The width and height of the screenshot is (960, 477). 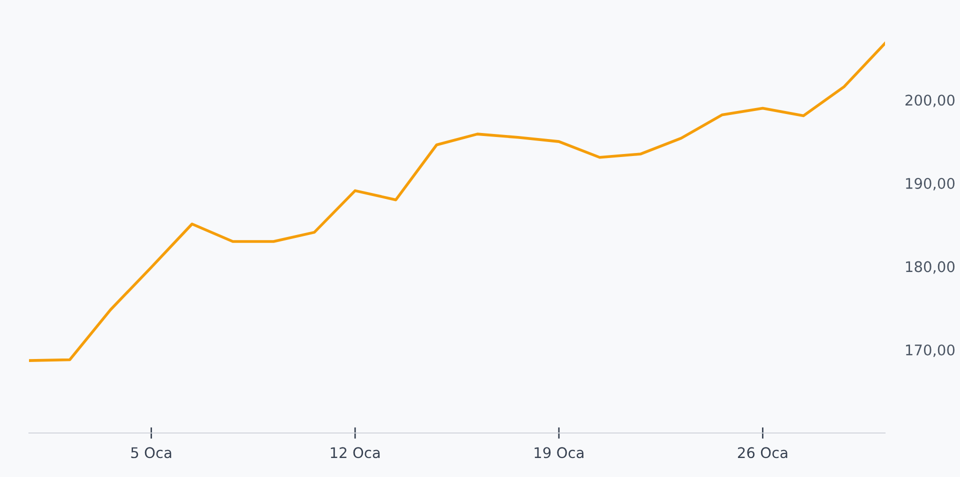 What do you see at coordinates (355, 452) in the screenshot?
I see `x-tick-label: 12 Oca` at bounding box center [355, 452].